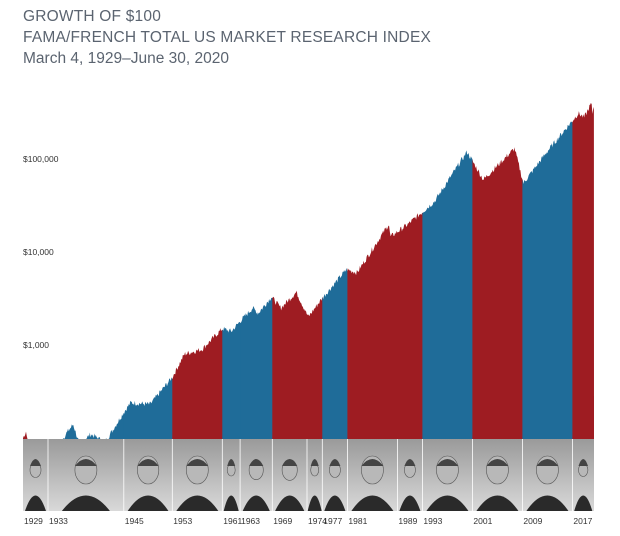 This screenshot has height=536, width=620. What do you see at coordinates (582, 521) in the screenshot?
I see `x-tick-label: 2017` at bounding box center [582, 521].